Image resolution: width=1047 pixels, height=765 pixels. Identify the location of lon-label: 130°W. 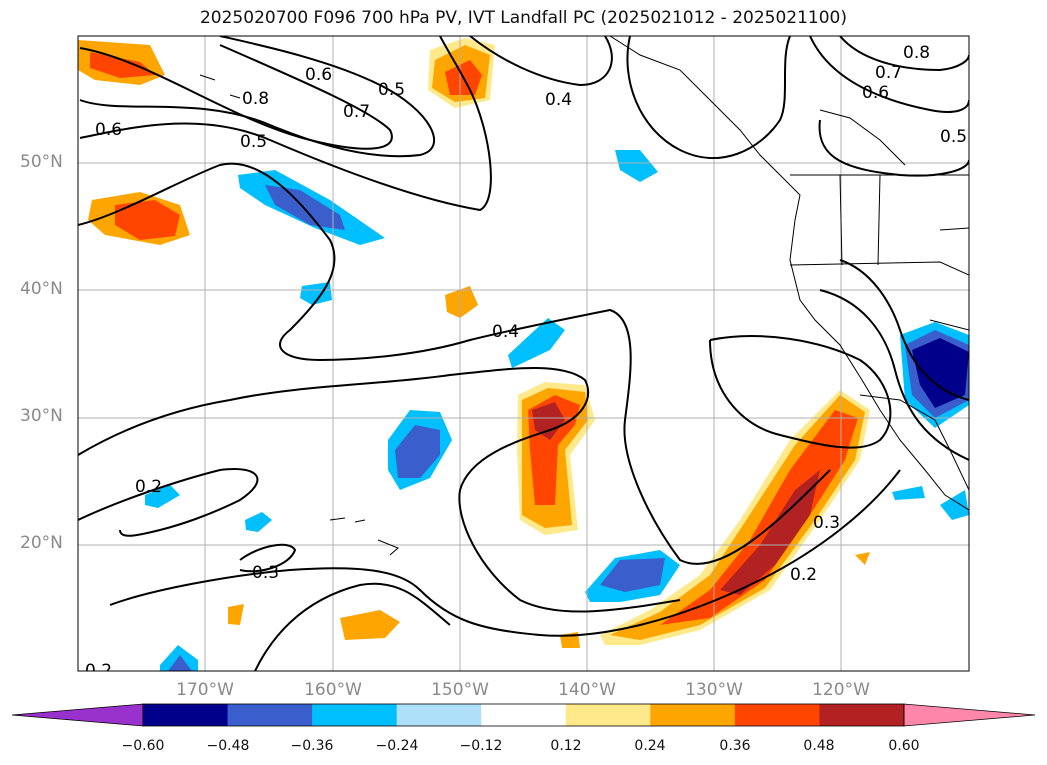
(714, 690).